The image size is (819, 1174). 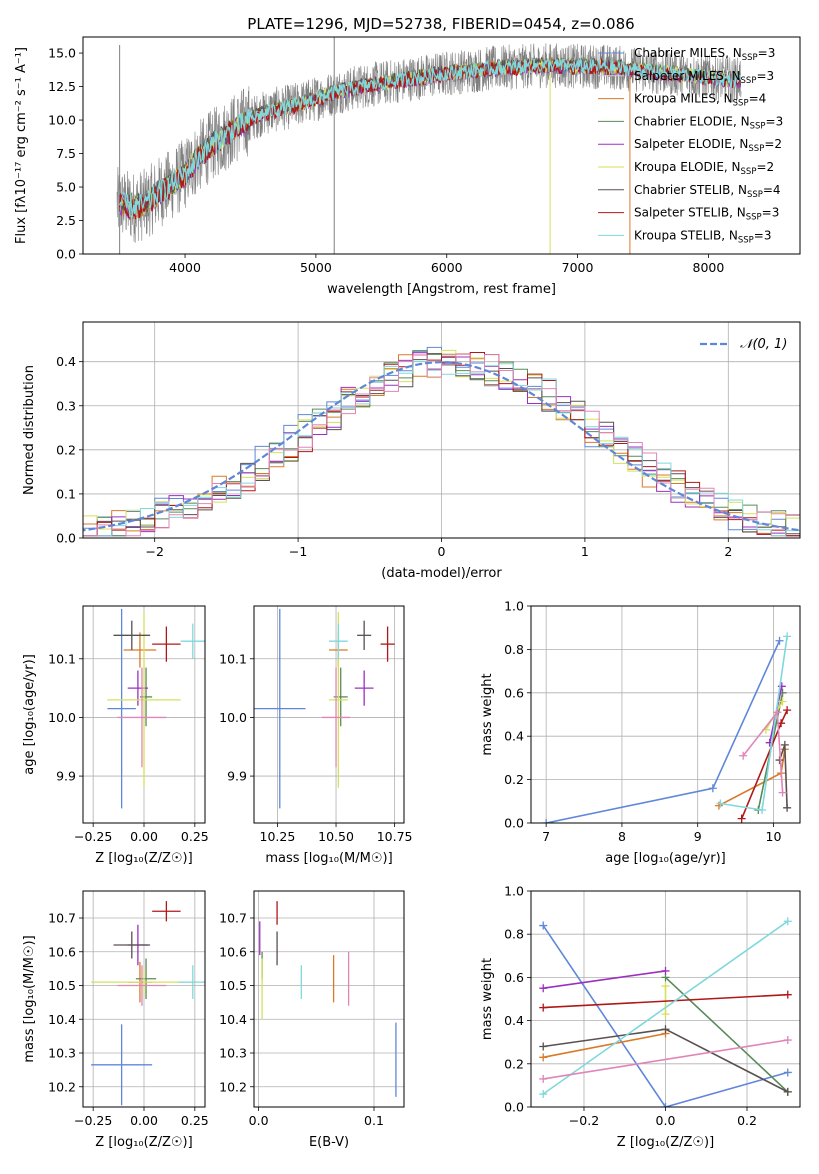 What do you see at coordinates (441, 289) in the screenshot?
I see `x-axis-label: wavelength [Angstrom, rest frame]` at bounding box center [441, 289].